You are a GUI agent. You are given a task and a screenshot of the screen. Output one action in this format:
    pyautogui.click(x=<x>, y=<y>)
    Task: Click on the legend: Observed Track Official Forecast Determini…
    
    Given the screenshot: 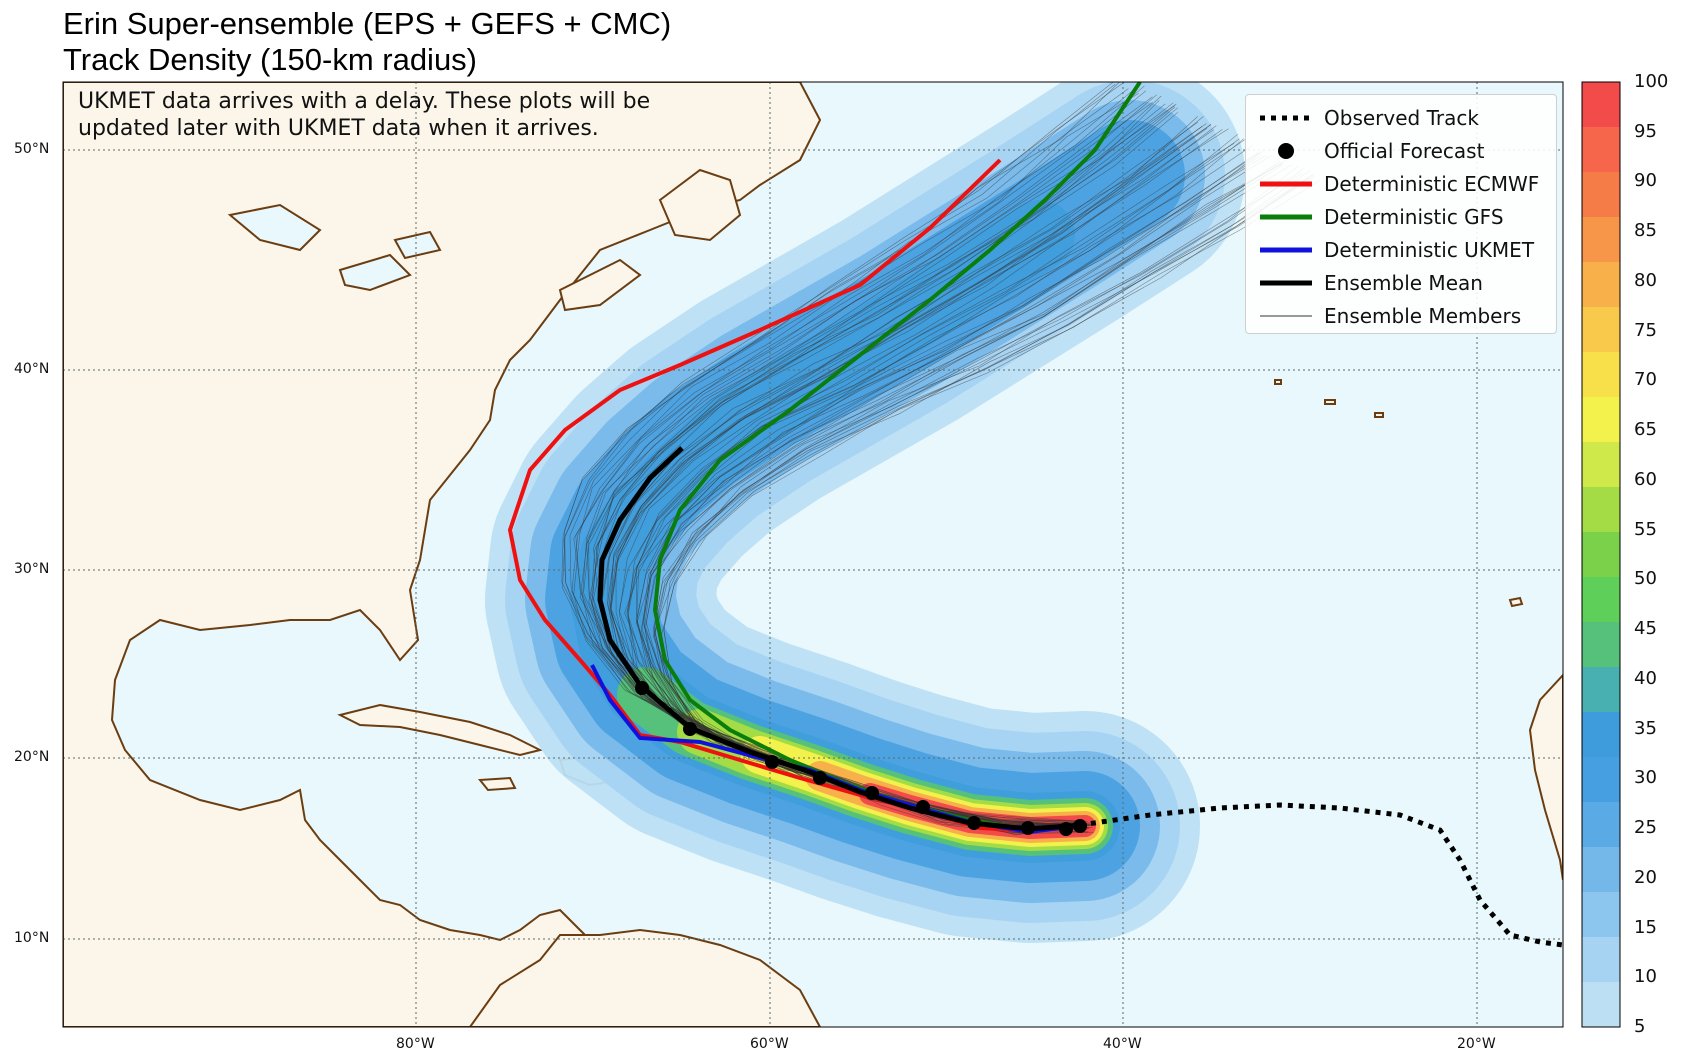 What is the action you would take?
    pyautogui.click(x=1401, y=214)
    